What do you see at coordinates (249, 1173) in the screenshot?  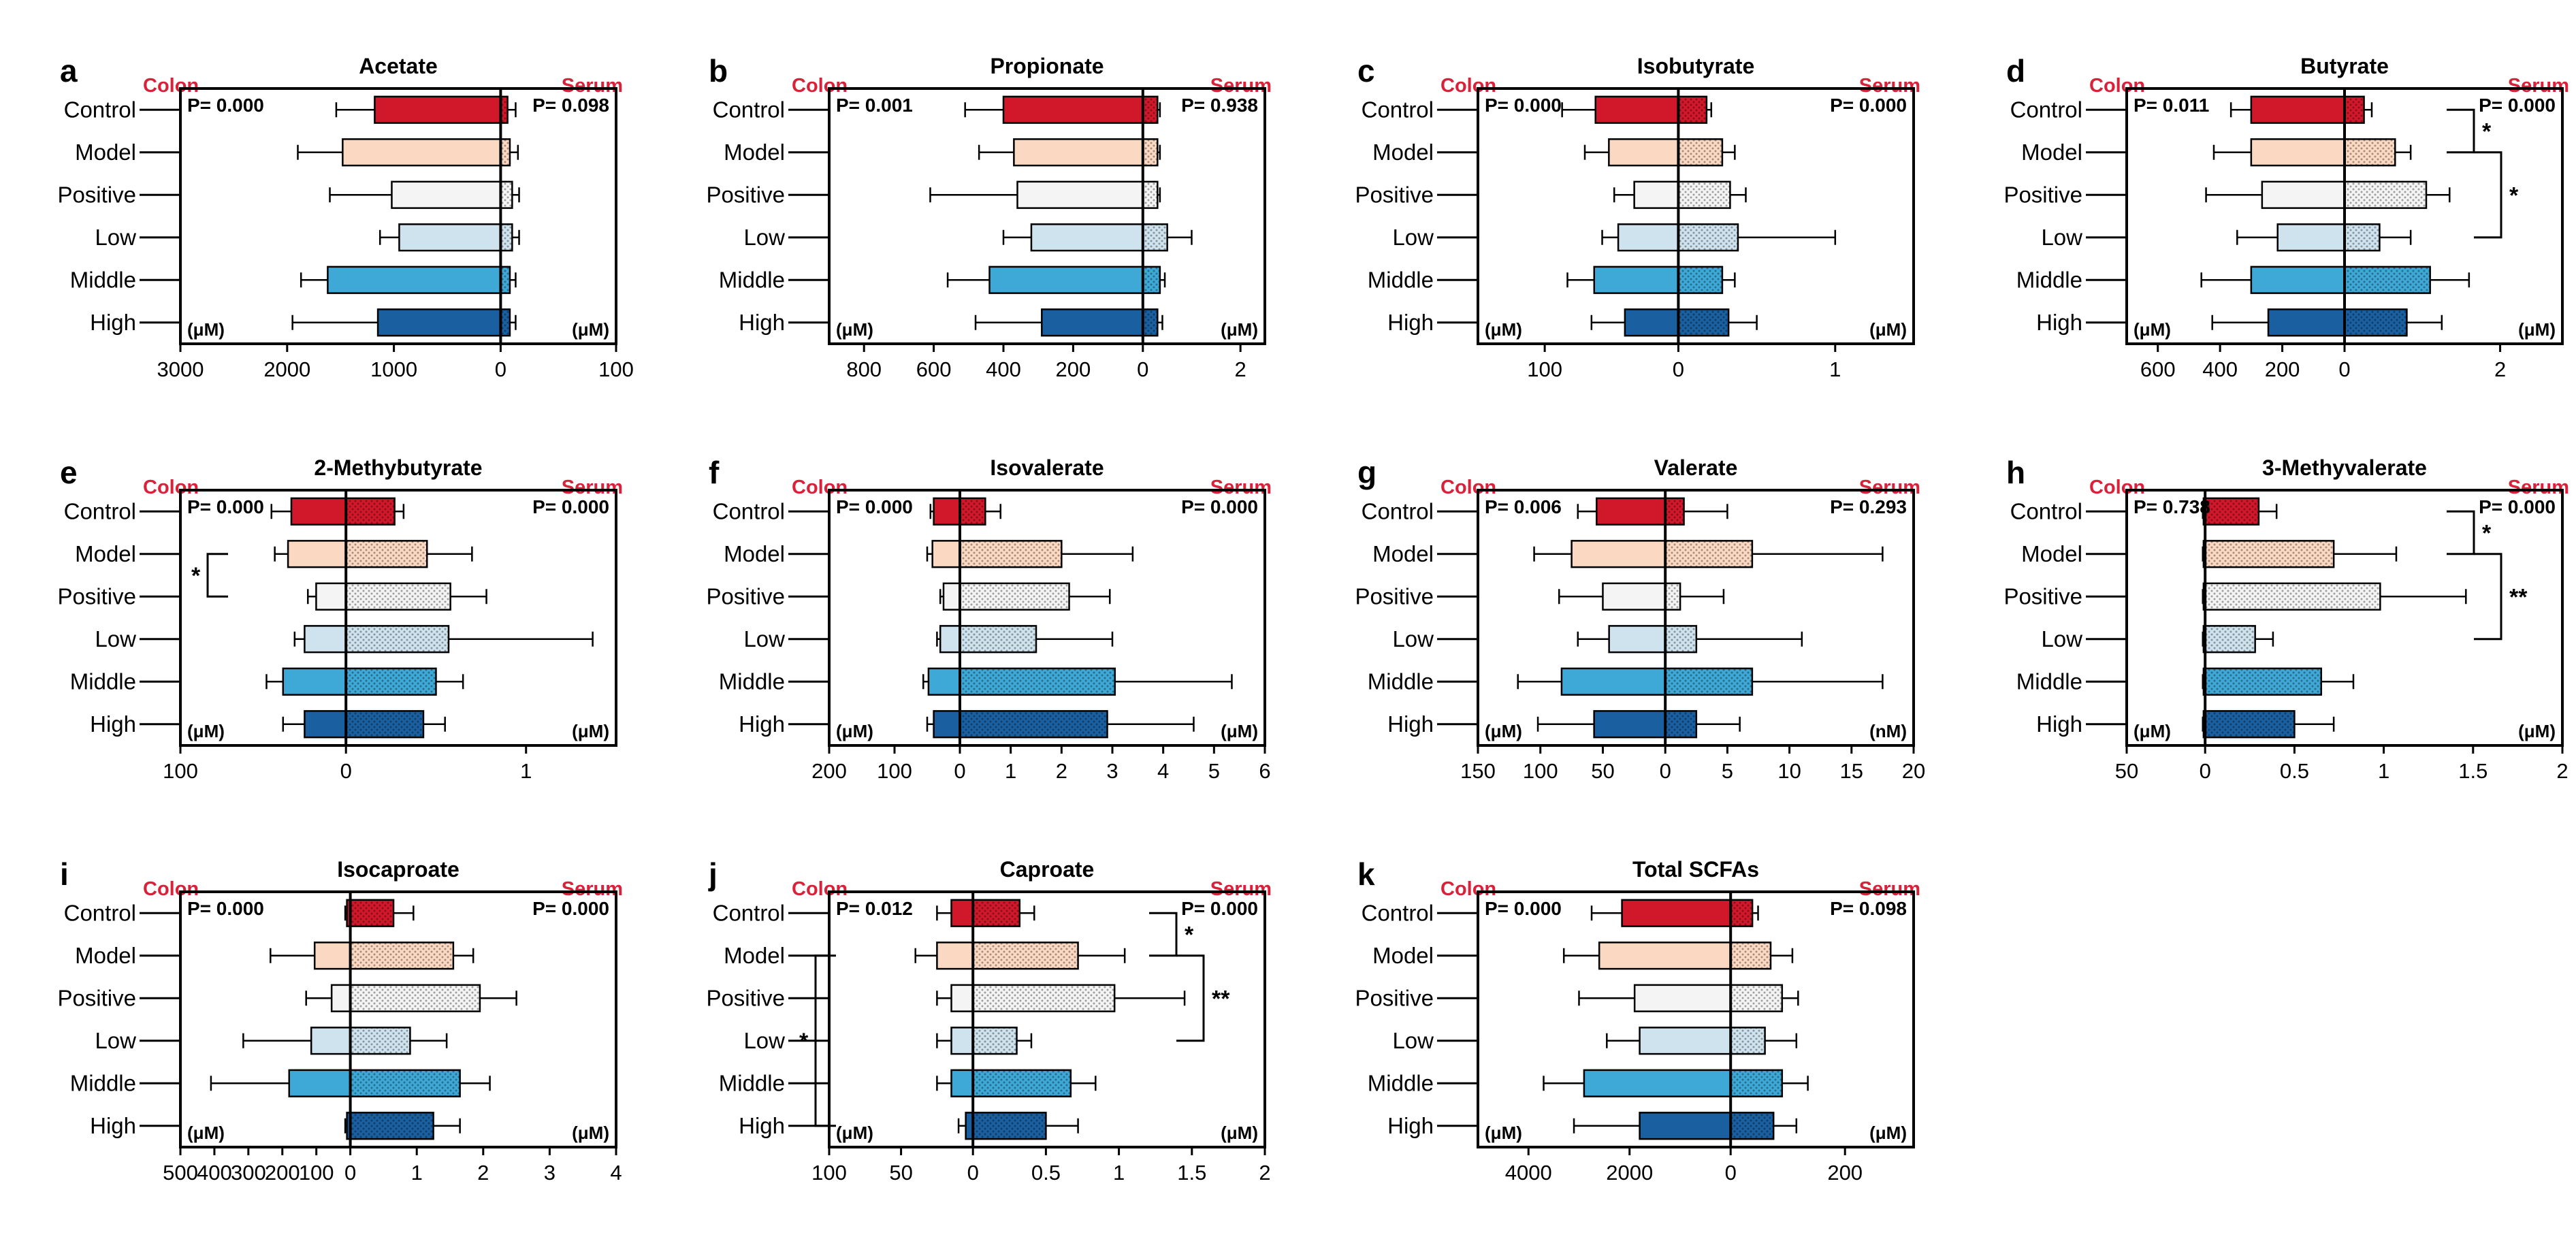 I see `x-tick-label: 300` at bounding box center [249, 1173].